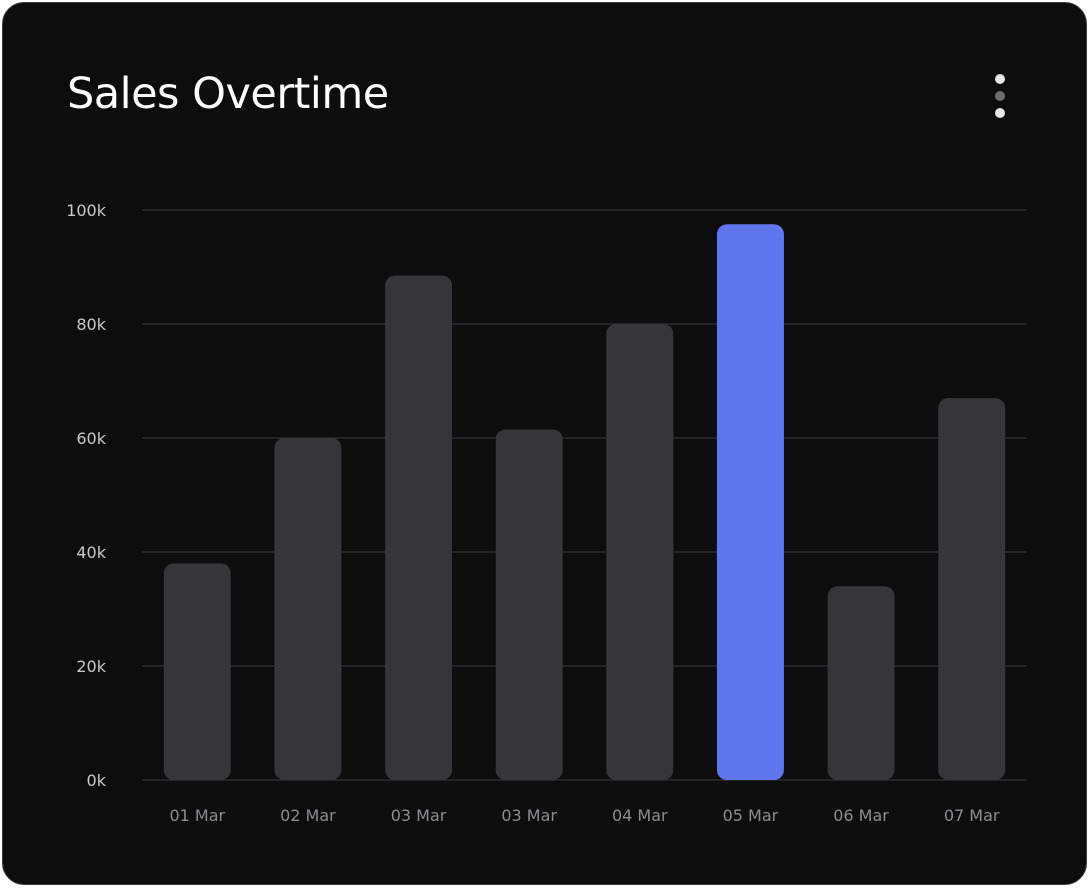 This screenshot has height=889, width=1091. I want to click on more-options-button, so click(1000, 96).